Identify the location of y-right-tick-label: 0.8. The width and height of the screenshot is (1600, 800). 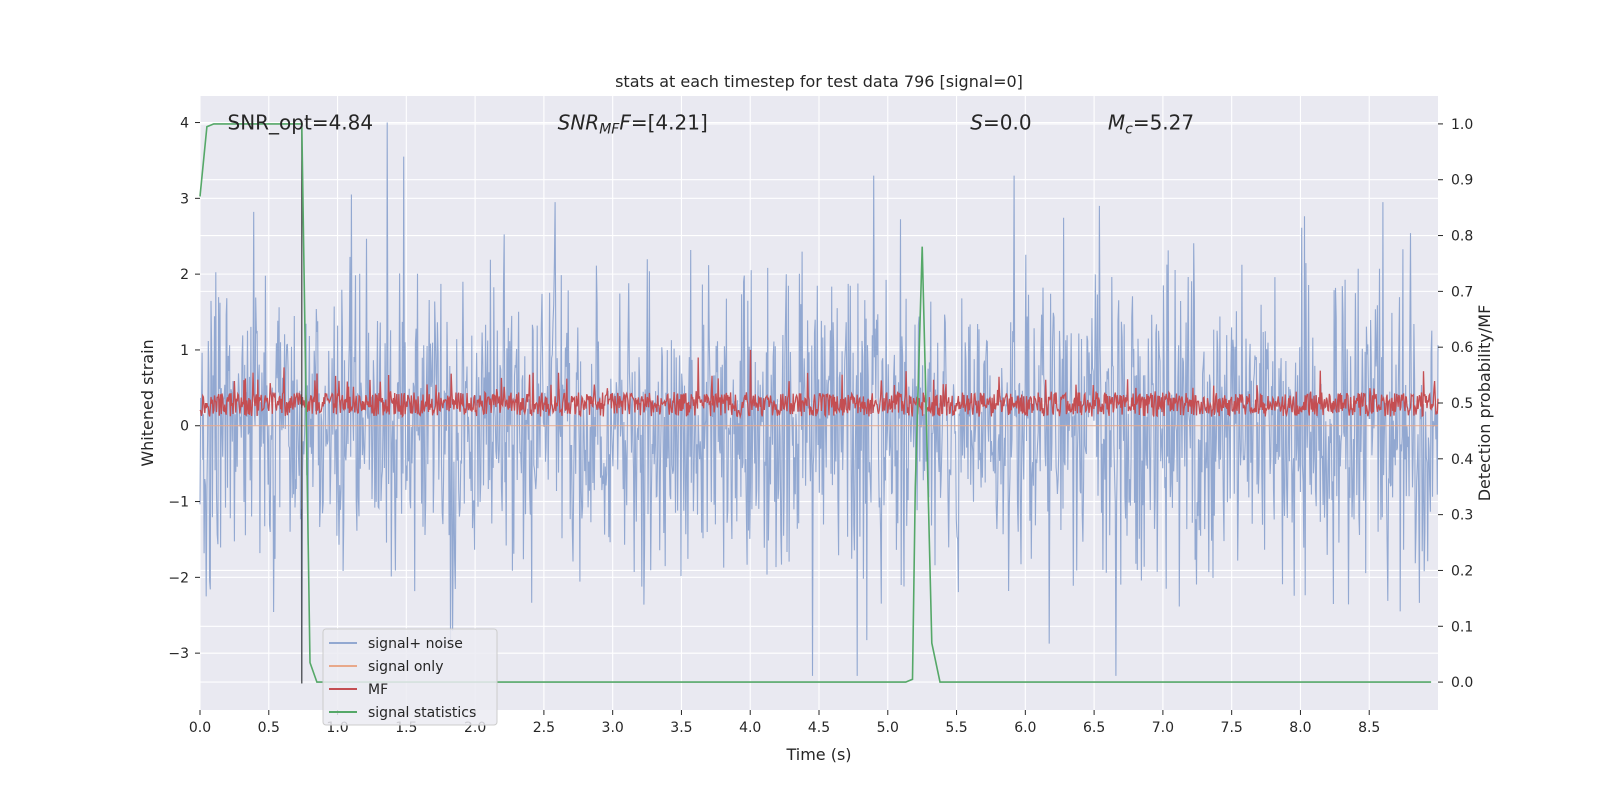
(1462, 237).